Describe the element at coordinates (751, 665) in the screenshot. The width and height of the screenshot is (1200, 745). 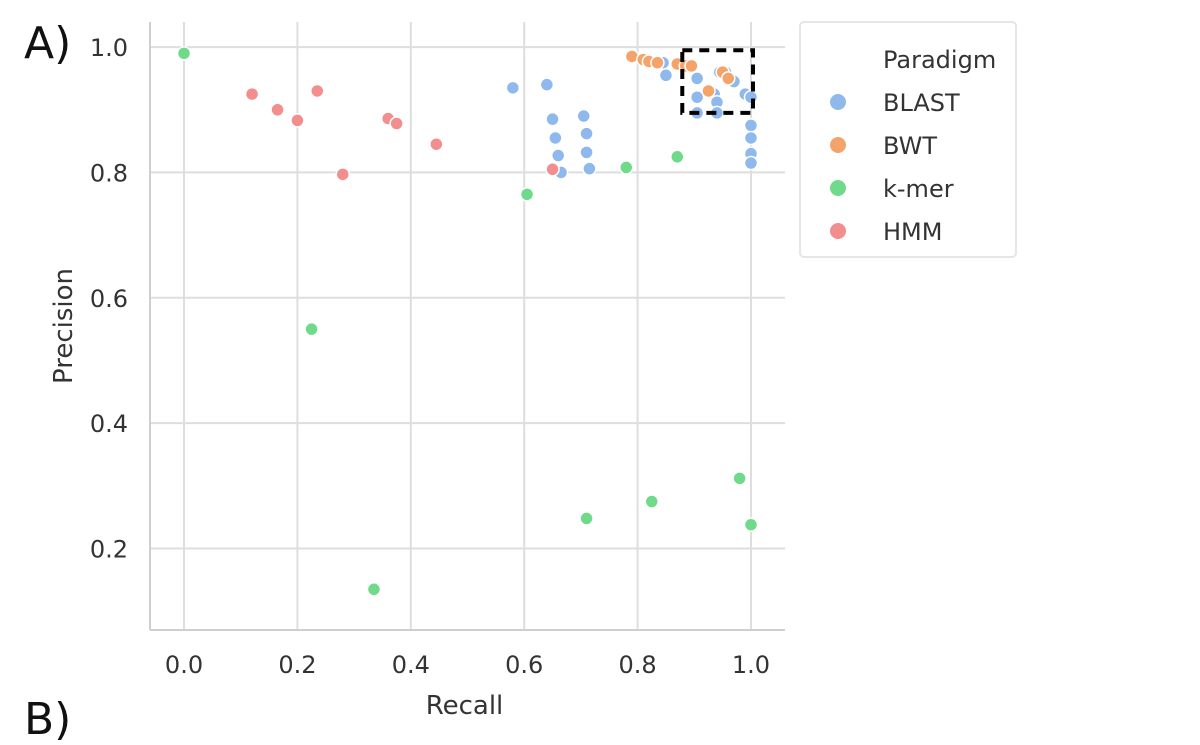
I see `x-tick-label: 1.0` at that location.